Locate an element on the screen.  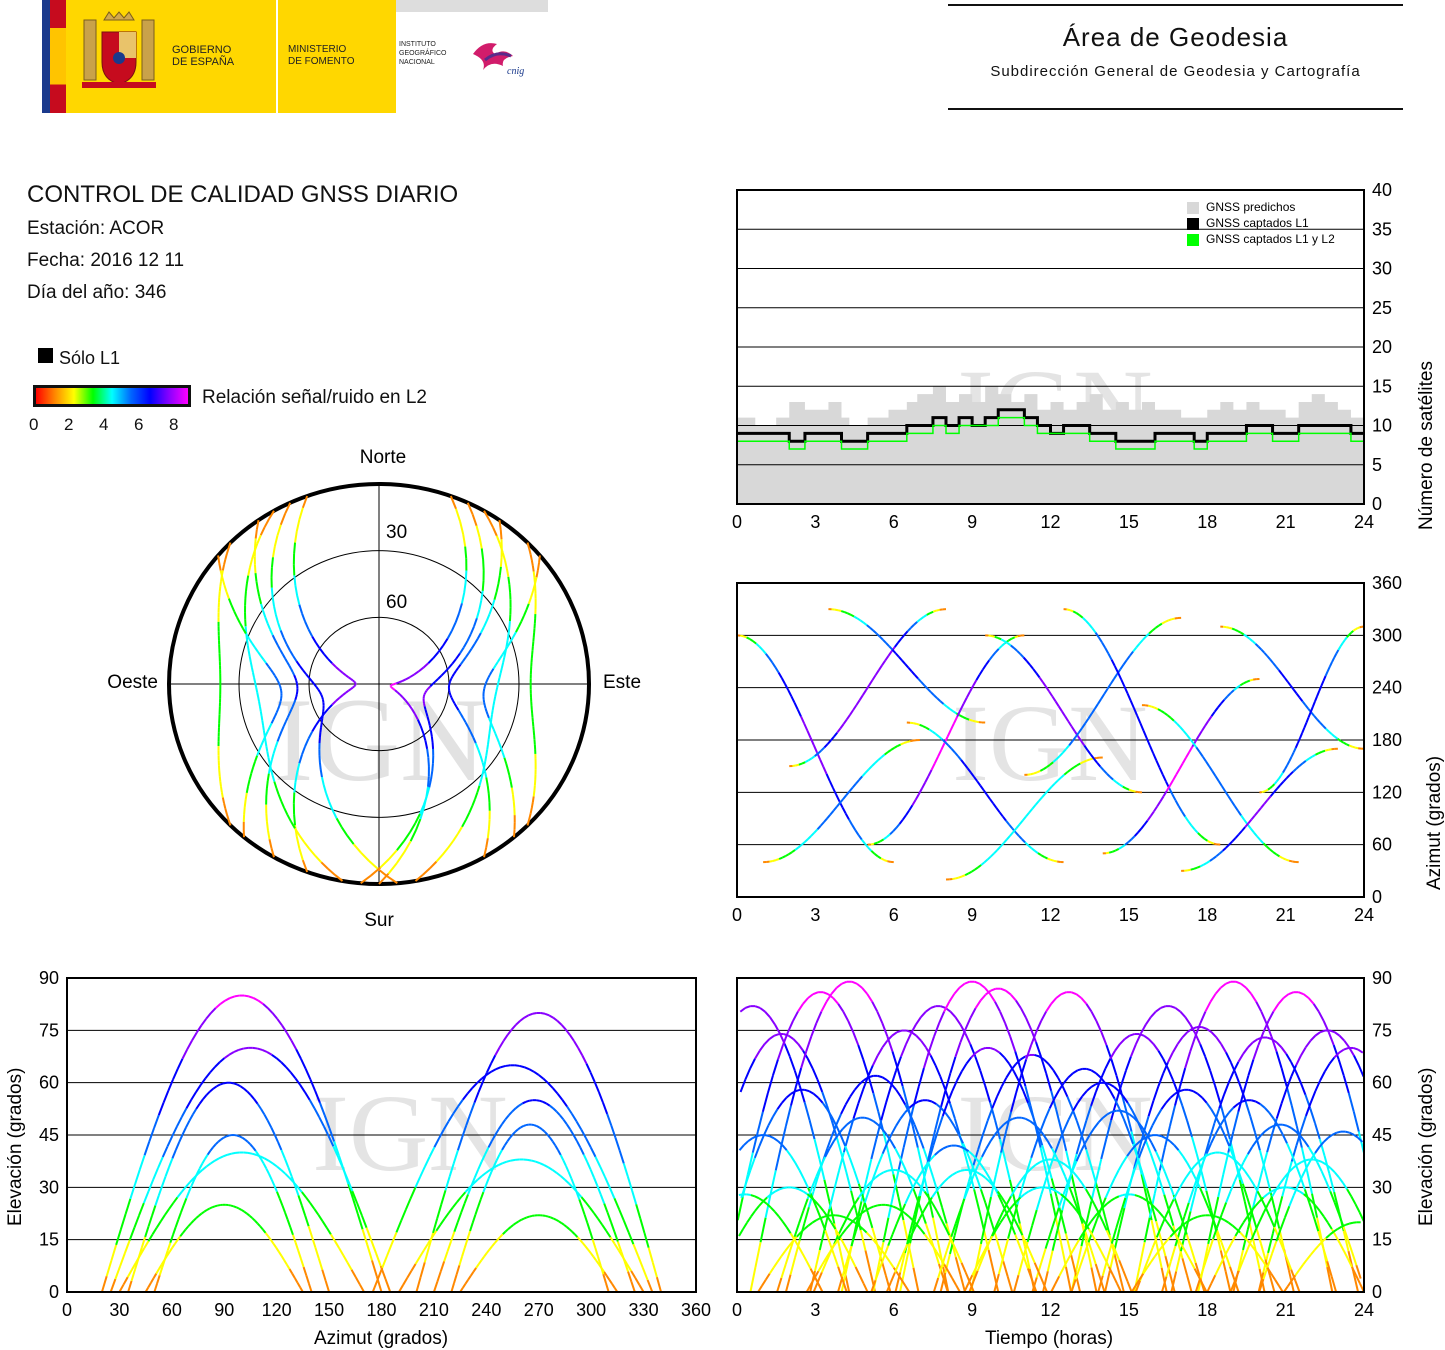
x-tick-label: 90 is located at coordinates (224, 1310).